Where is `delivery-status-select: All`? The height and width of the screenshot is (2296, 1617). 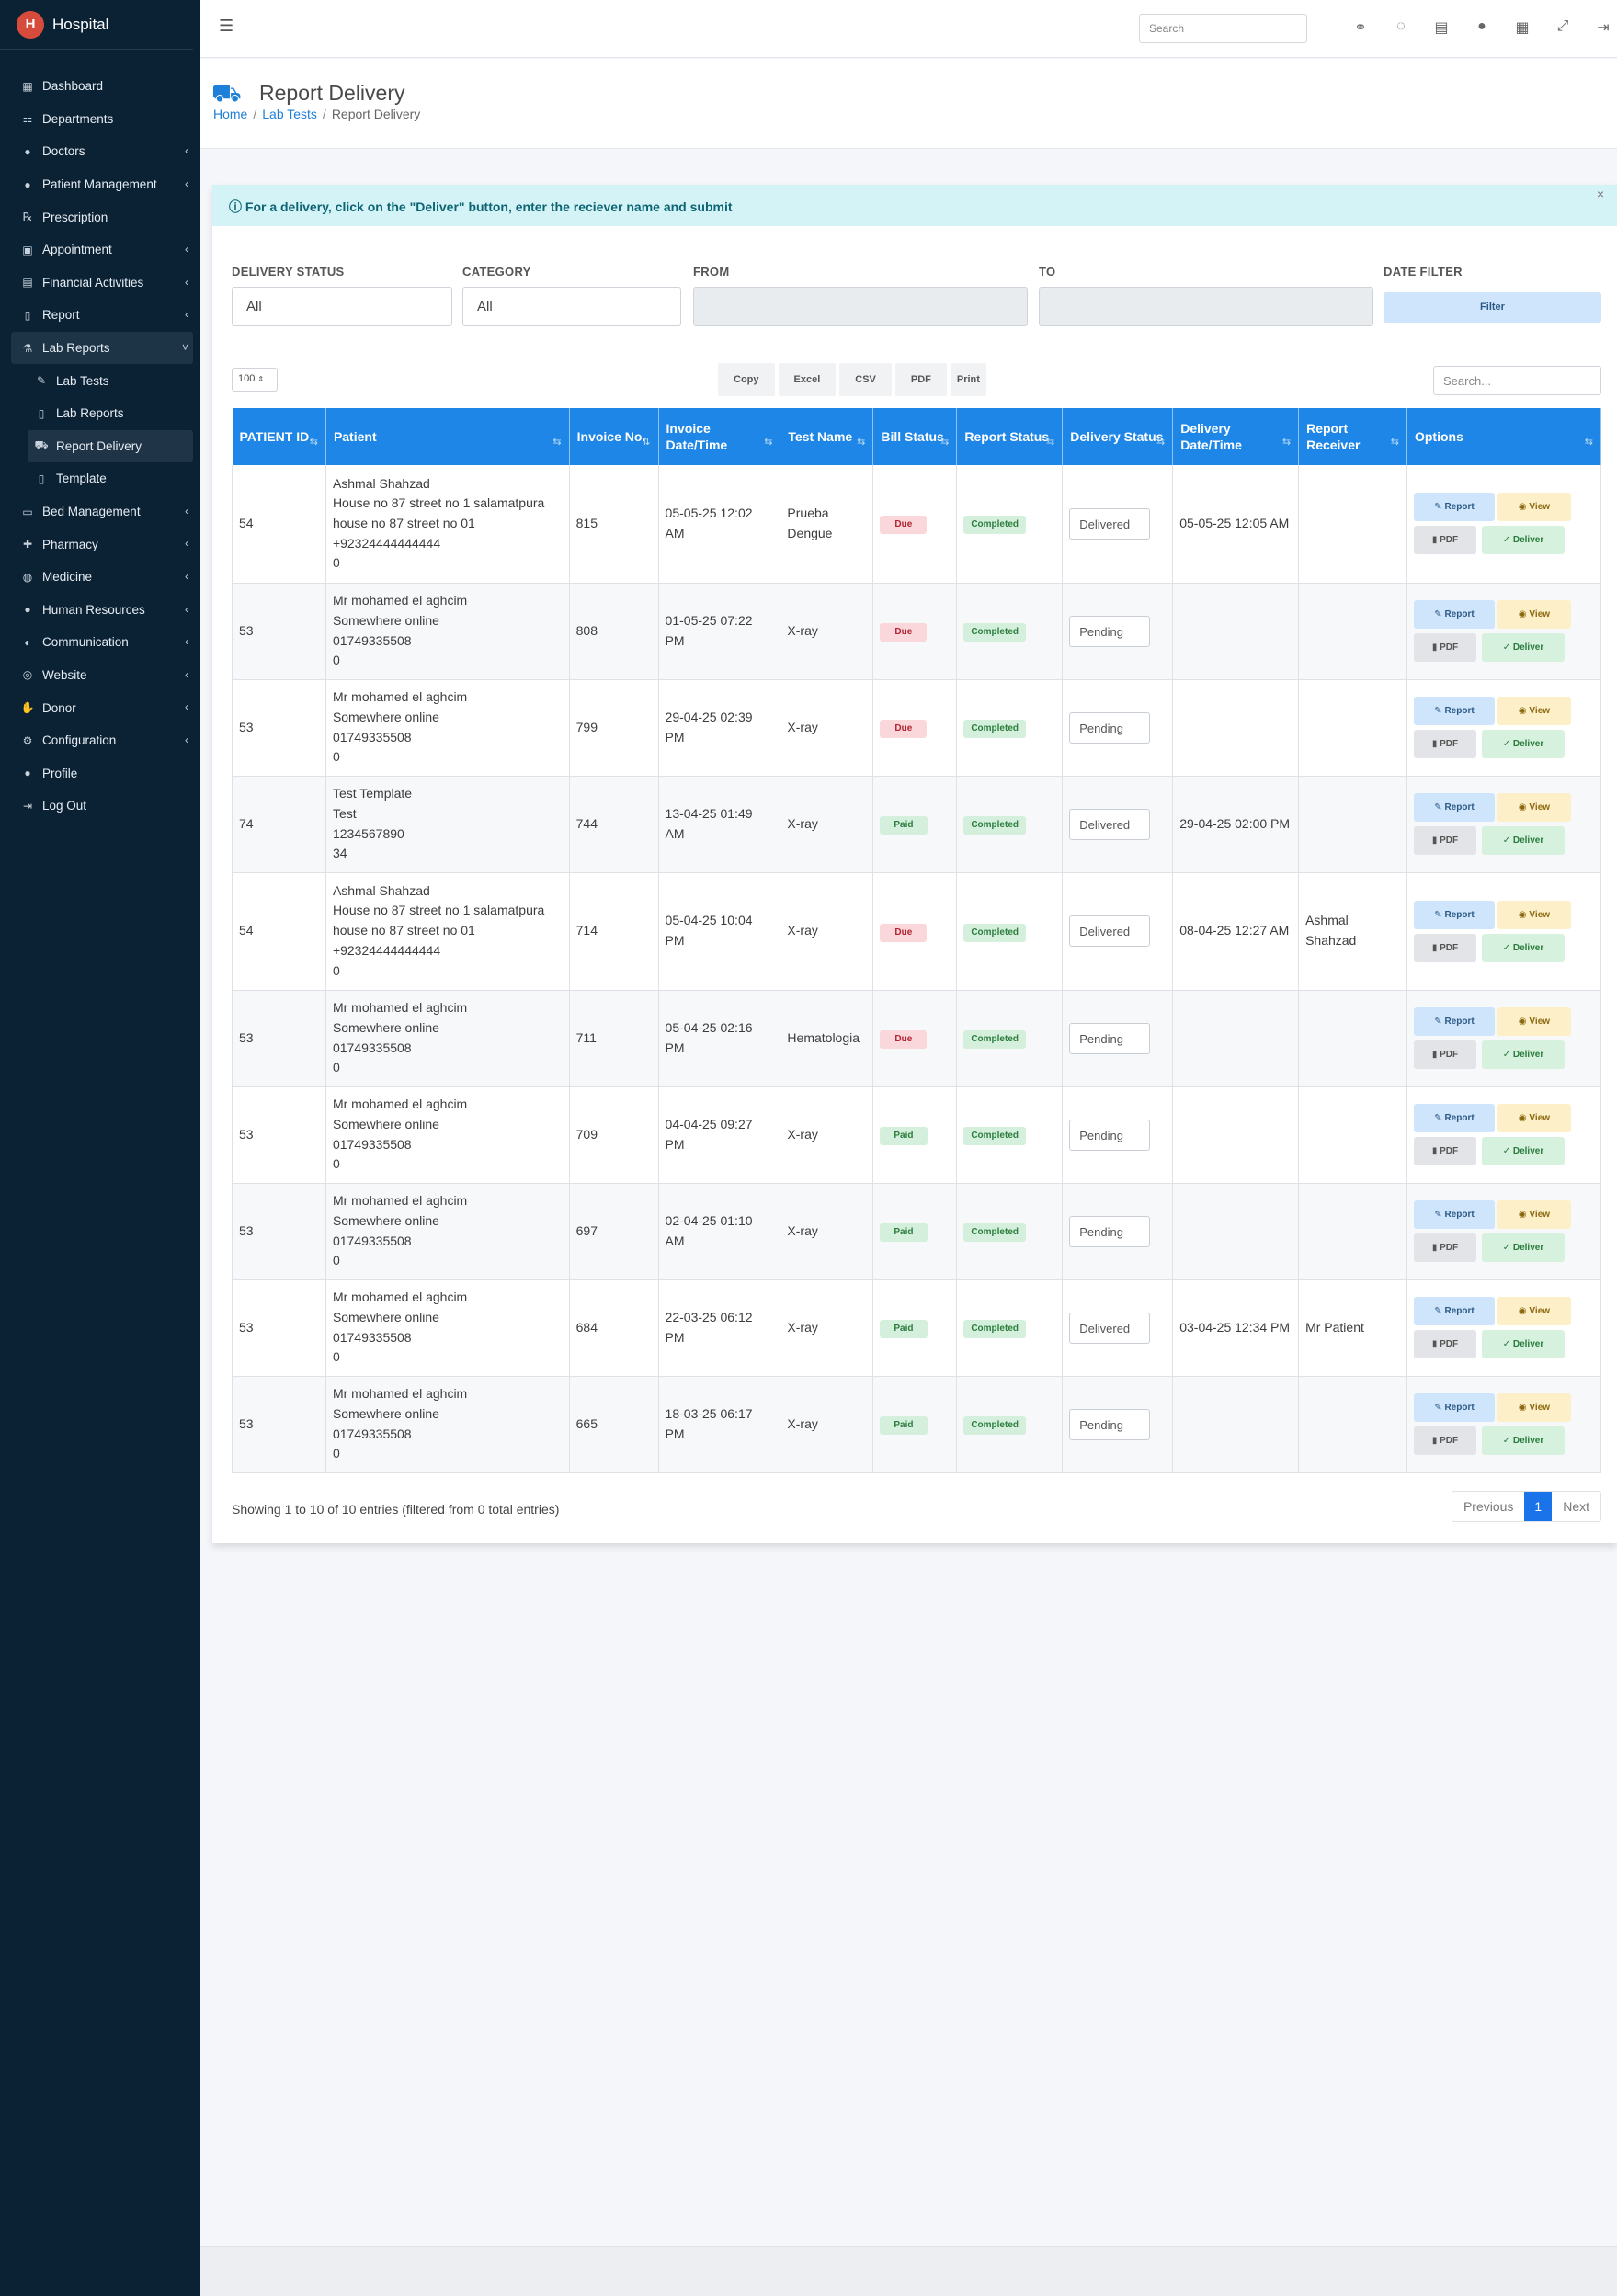
delivery-status-select: All is located at coordinates (342, 307).